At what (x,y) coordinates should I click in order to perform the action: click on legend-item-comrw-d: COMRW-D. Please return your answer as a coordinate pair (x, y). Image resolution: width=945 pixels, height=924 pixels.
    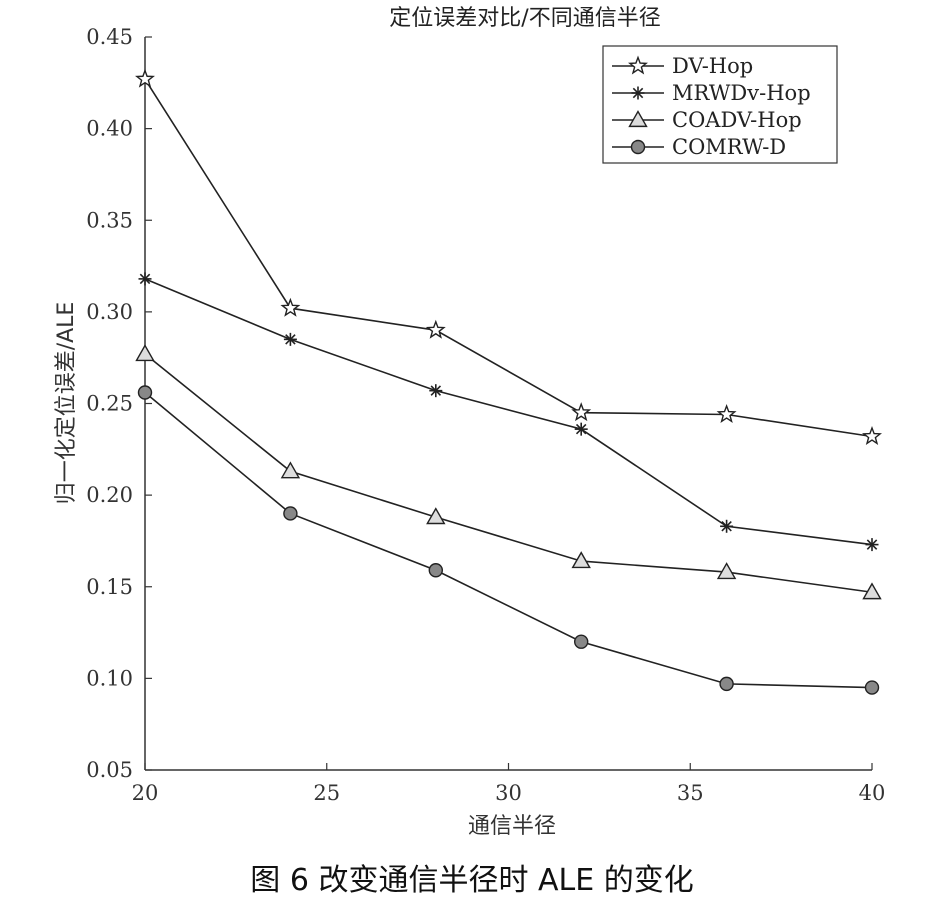
    Looking at the image, I should click on (699, 147).